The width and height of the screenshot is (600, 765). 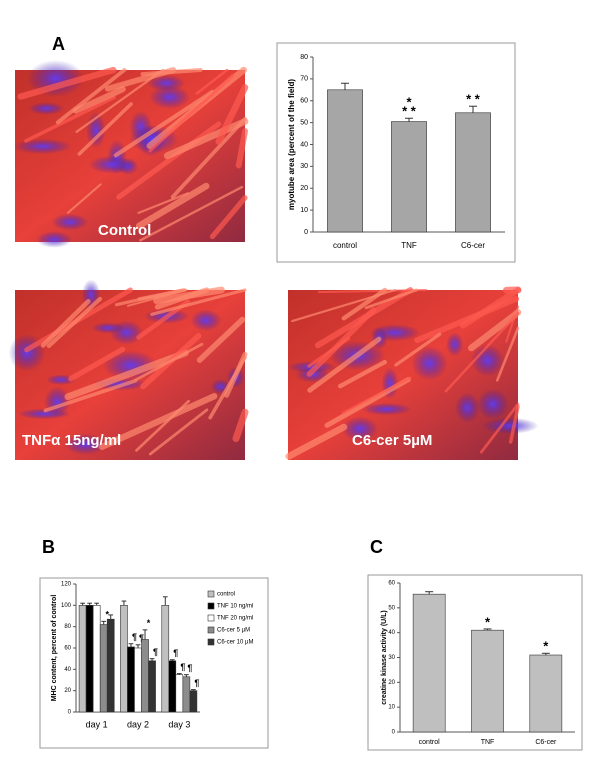 I want to click on micrograph, so click(x=131, y=154).